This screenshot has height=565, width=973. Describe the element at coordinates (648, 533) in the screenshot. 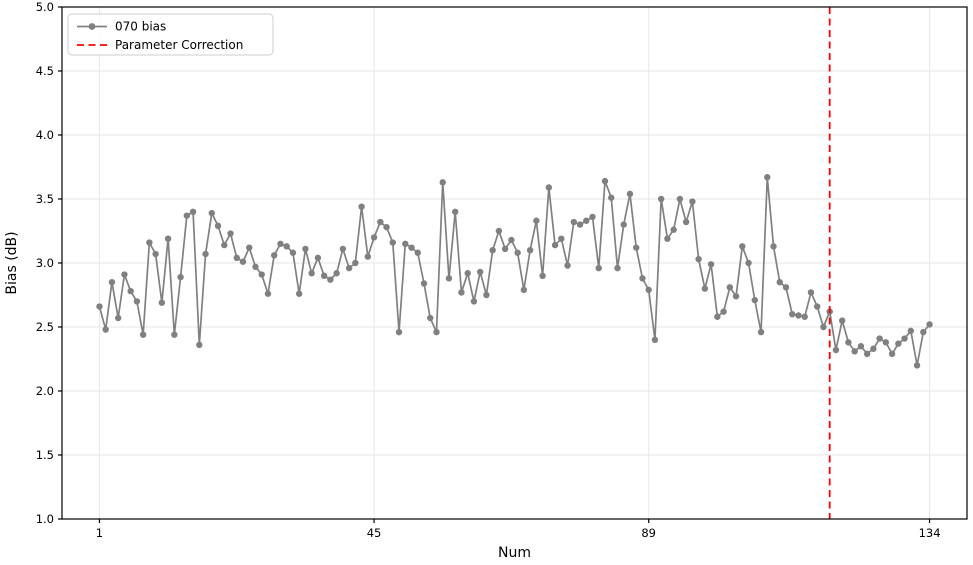

I see `x-axis-tick-label: 89` at that location.